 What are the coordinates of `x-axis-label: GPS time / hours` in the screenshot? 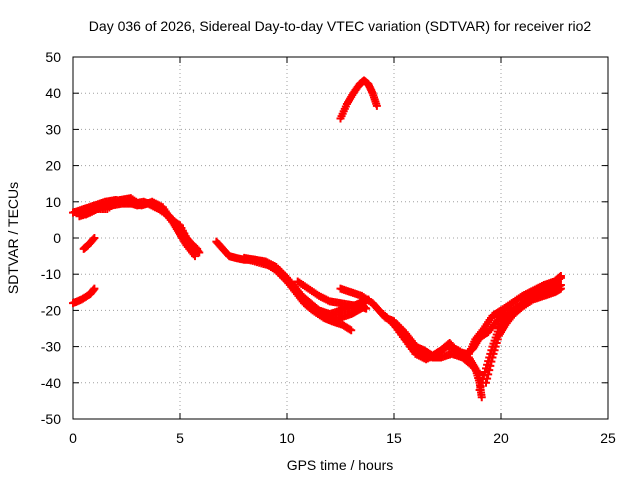 It's located at (340, 465).